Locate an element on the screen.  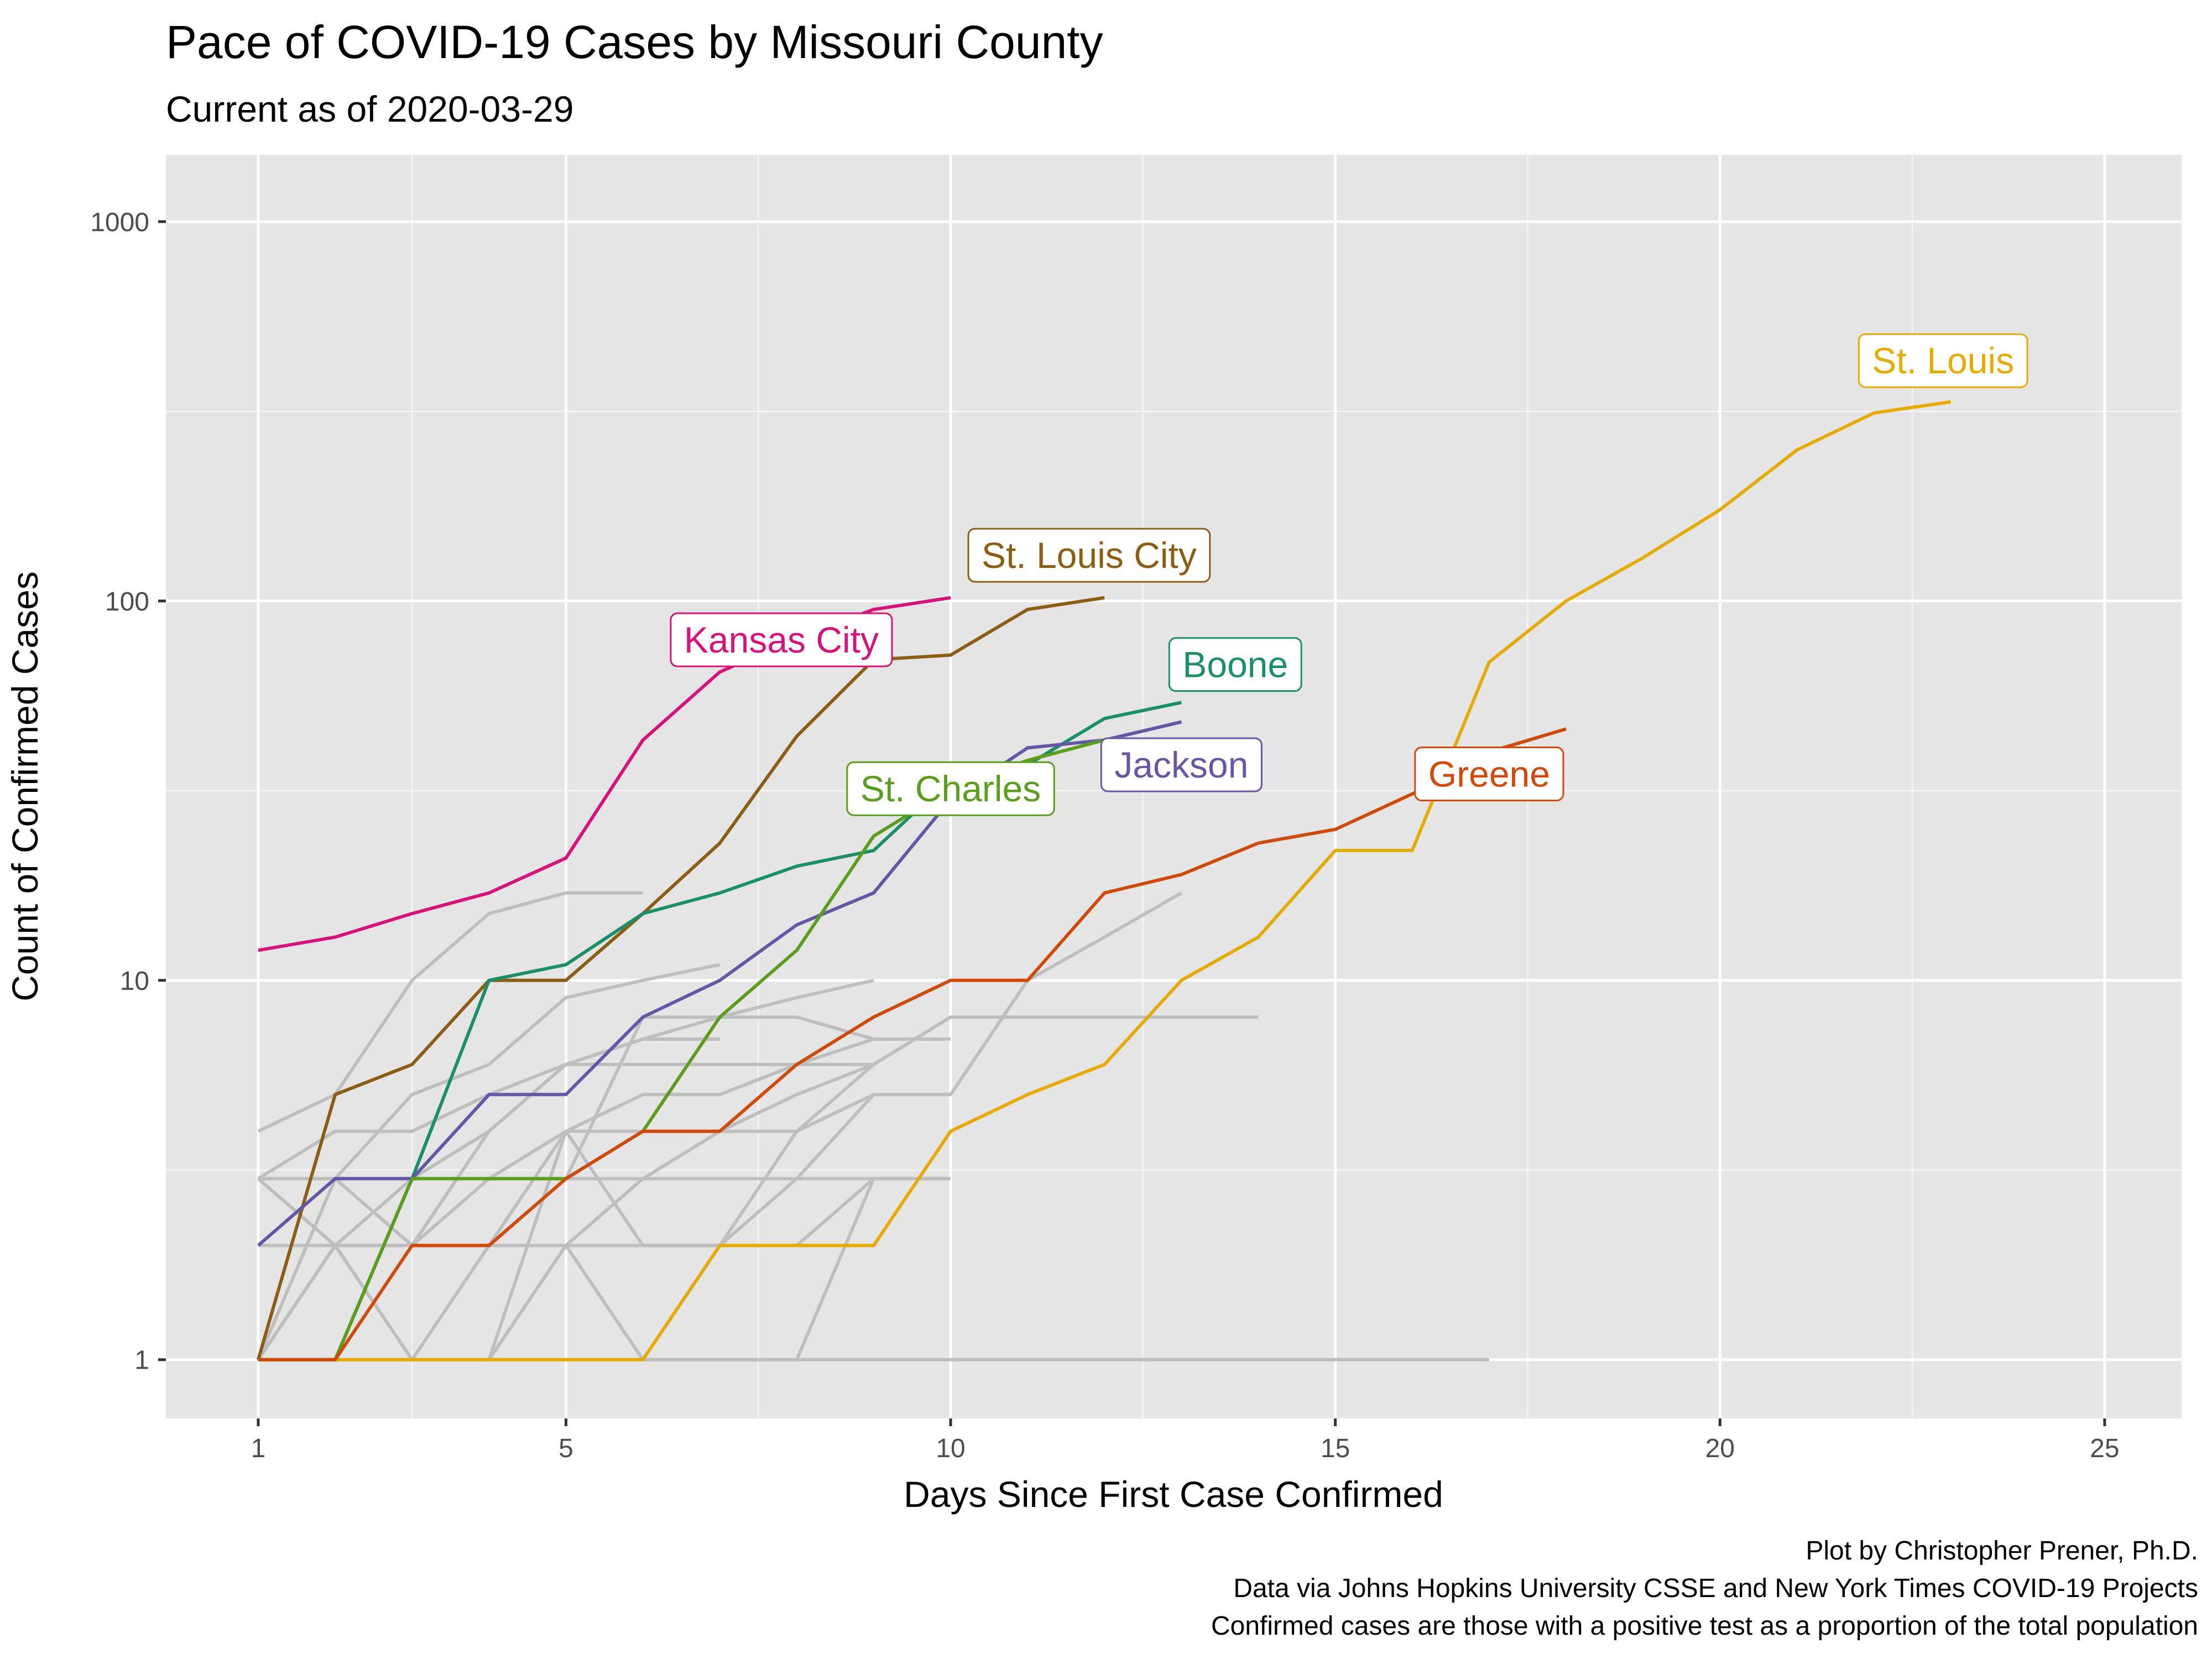
series-label-kansas-city: Kansas City is located at coordinates (782, 640).